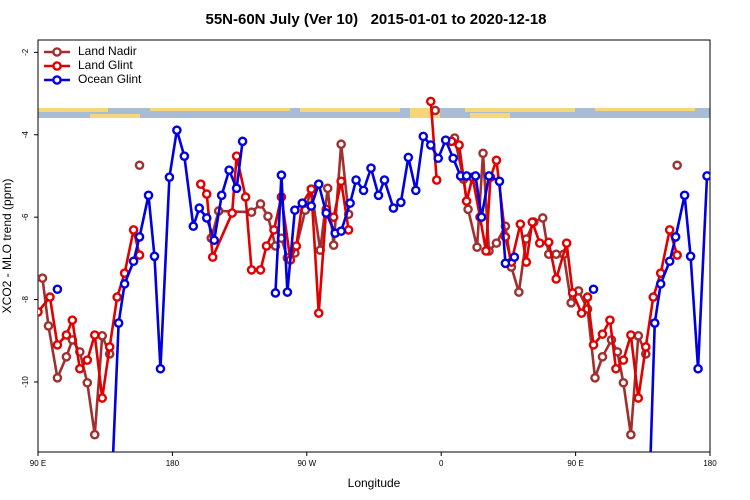 This screenshot has width=750, height=500. Describe the element at coordinates (38, 463) in the screenshot. I see `x-tick-label: 90 E` at that location.